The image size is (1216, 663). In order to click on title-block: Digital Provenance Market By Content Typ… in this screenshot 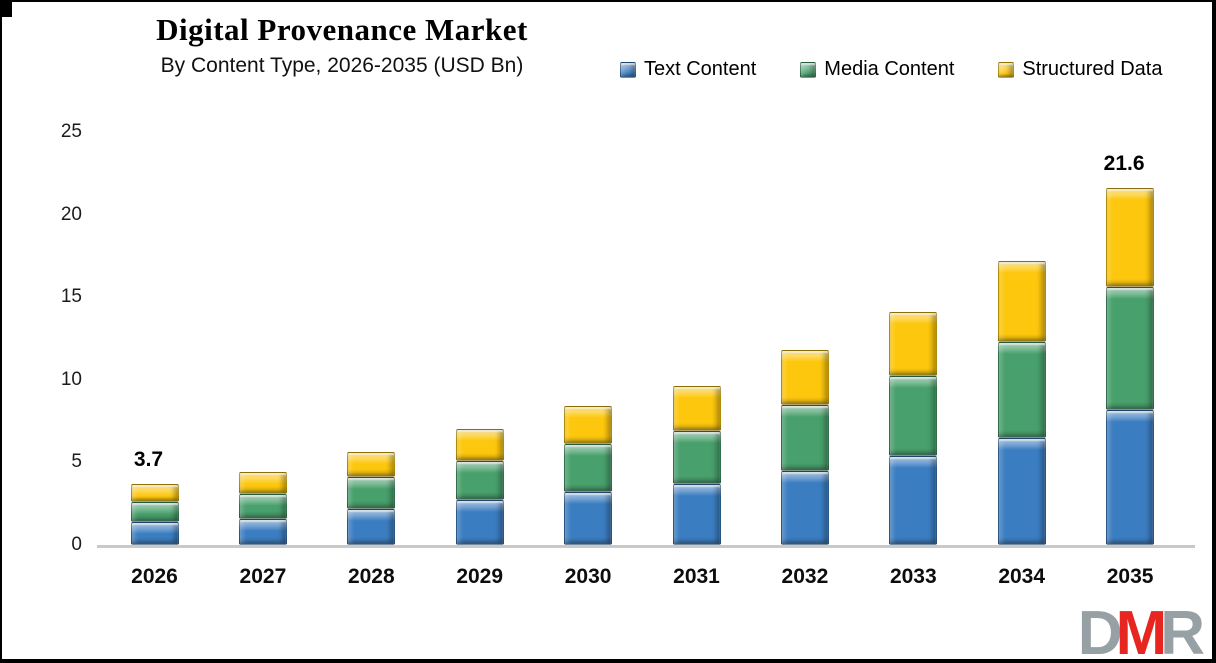, I will do `click(342, 45)`.